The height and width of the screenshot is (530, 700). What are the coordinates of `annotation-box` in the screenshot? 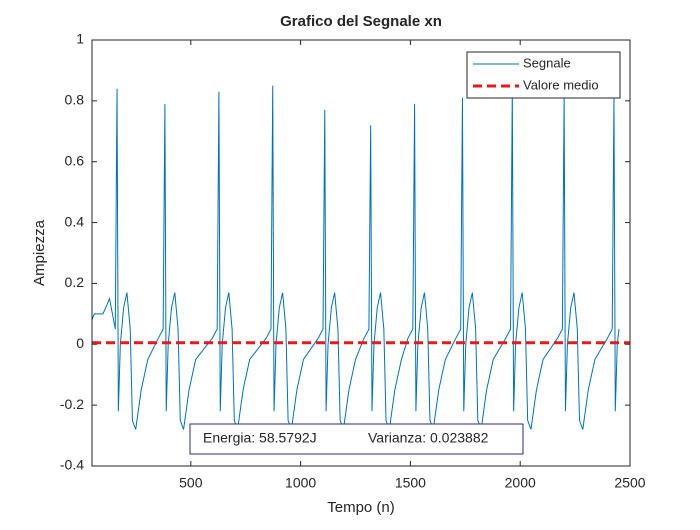 It's located at (356, 439).